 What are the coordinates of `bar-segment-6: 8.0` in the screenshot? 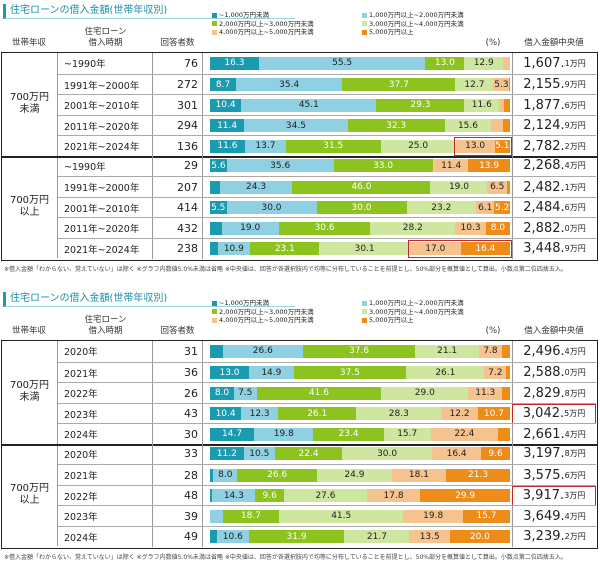 It's located at (497, 228).